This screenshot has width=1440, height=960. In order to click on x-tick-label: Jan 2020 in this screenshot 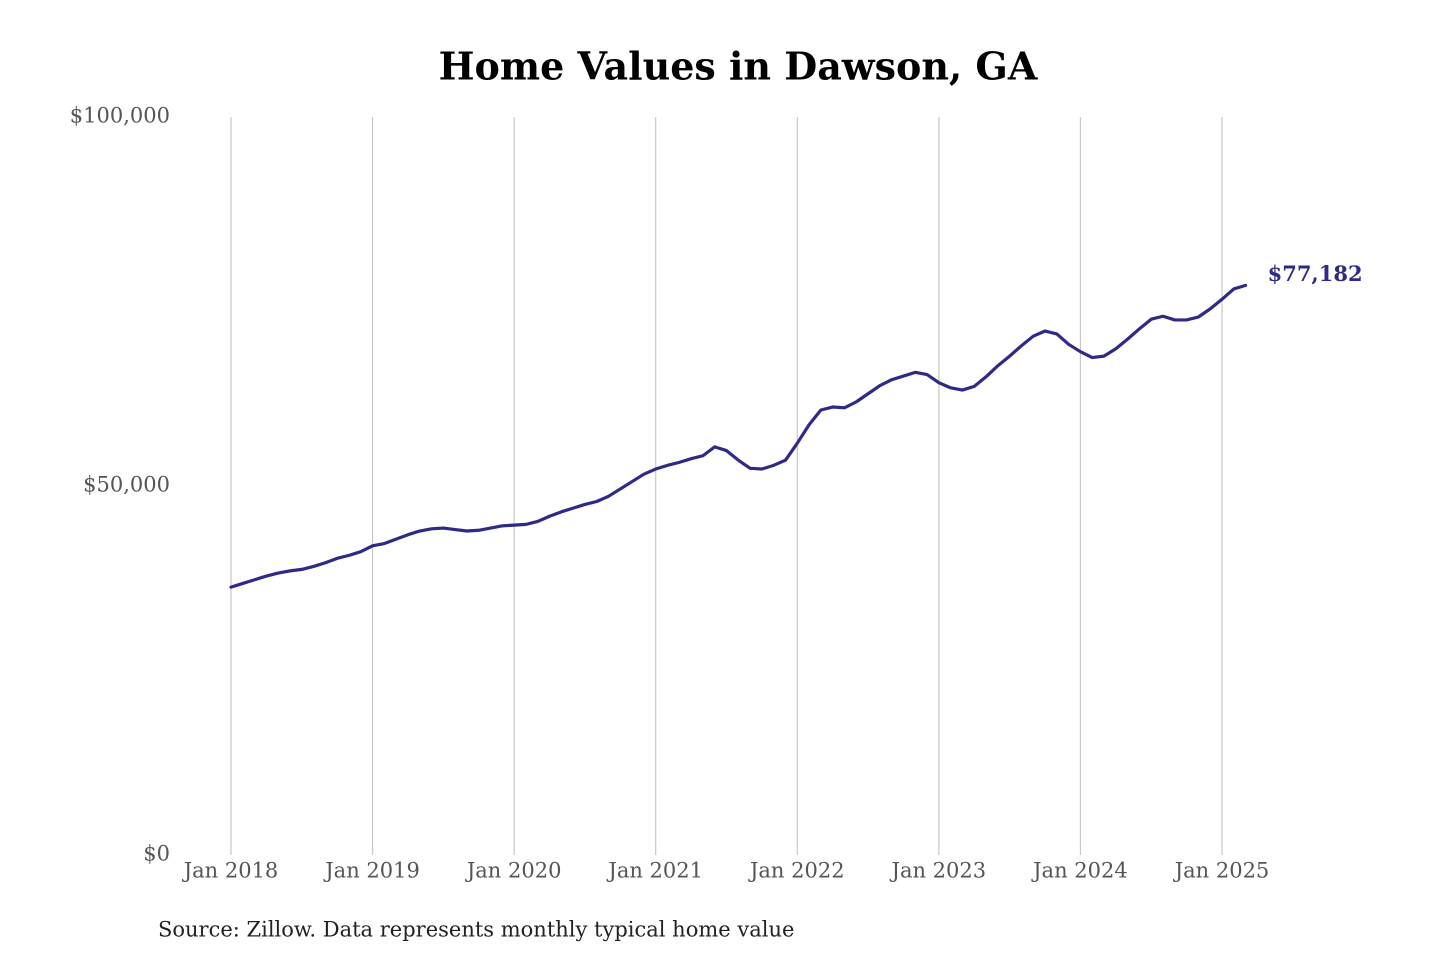, I will do `click(513, 871)`.